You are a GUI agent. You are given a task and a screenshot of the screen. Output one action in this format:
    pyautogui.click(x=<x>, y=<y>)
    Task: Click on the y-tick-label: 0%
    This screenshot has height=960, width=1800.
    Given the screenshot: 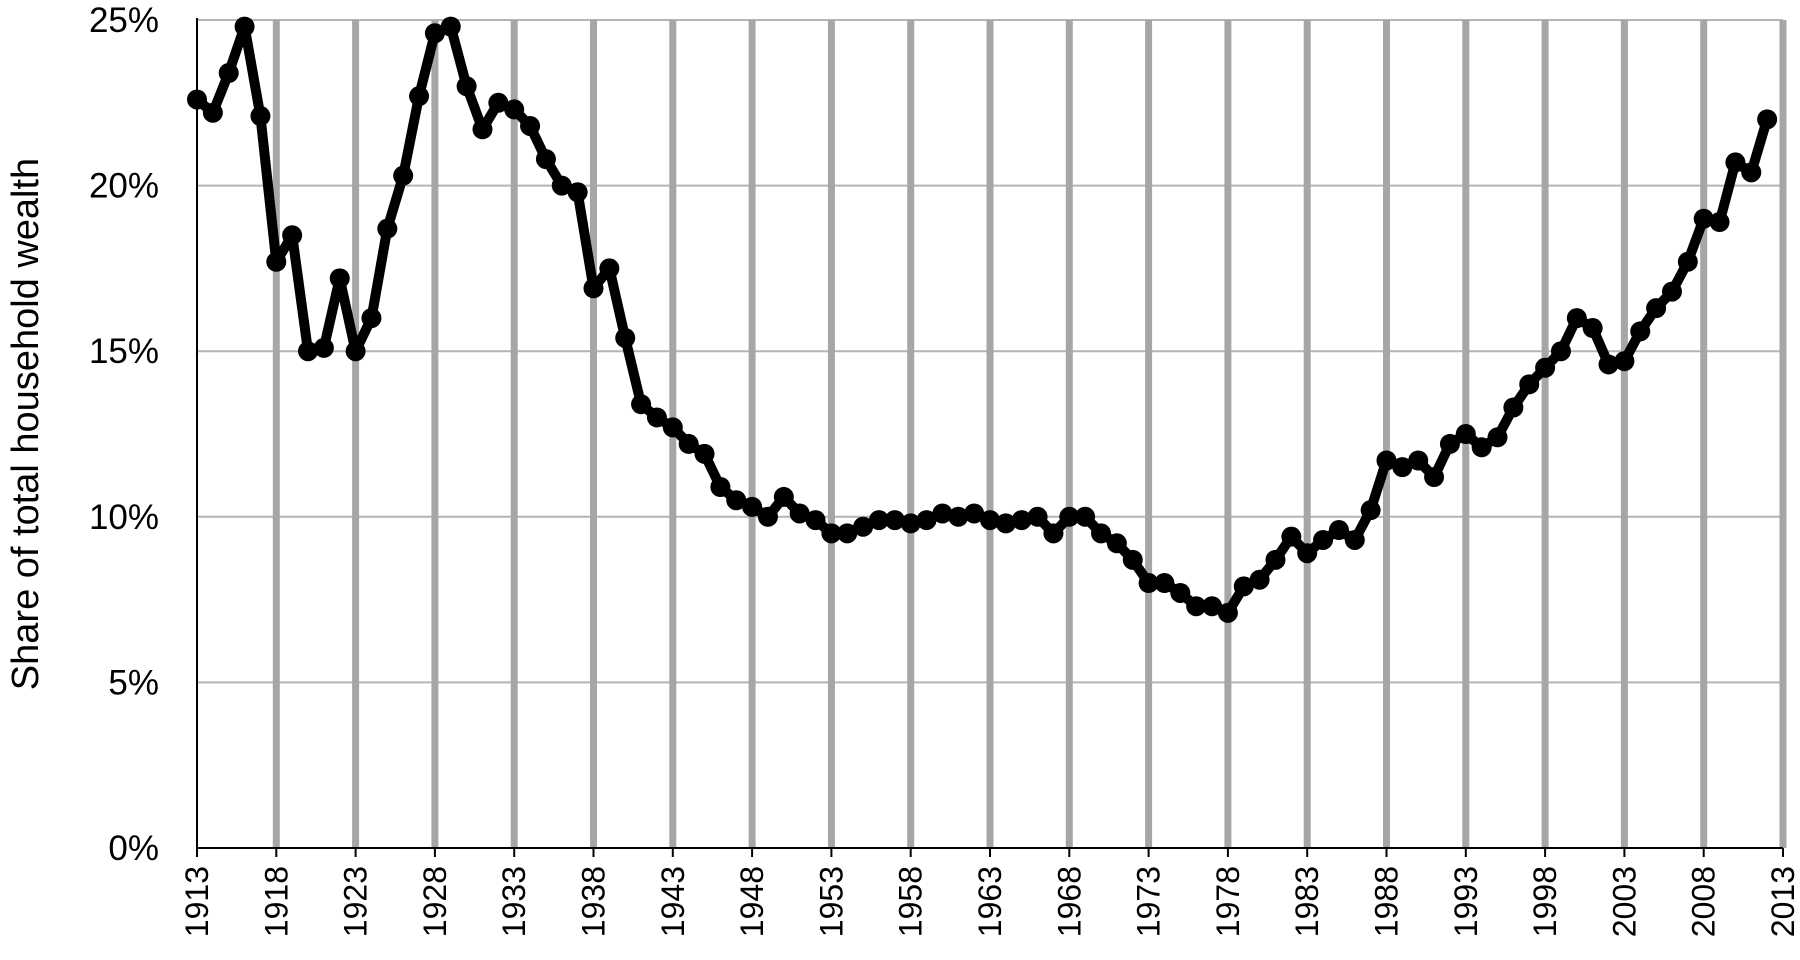 What is the action you would take?
    pyautogui.click(x=133, y=848)
    